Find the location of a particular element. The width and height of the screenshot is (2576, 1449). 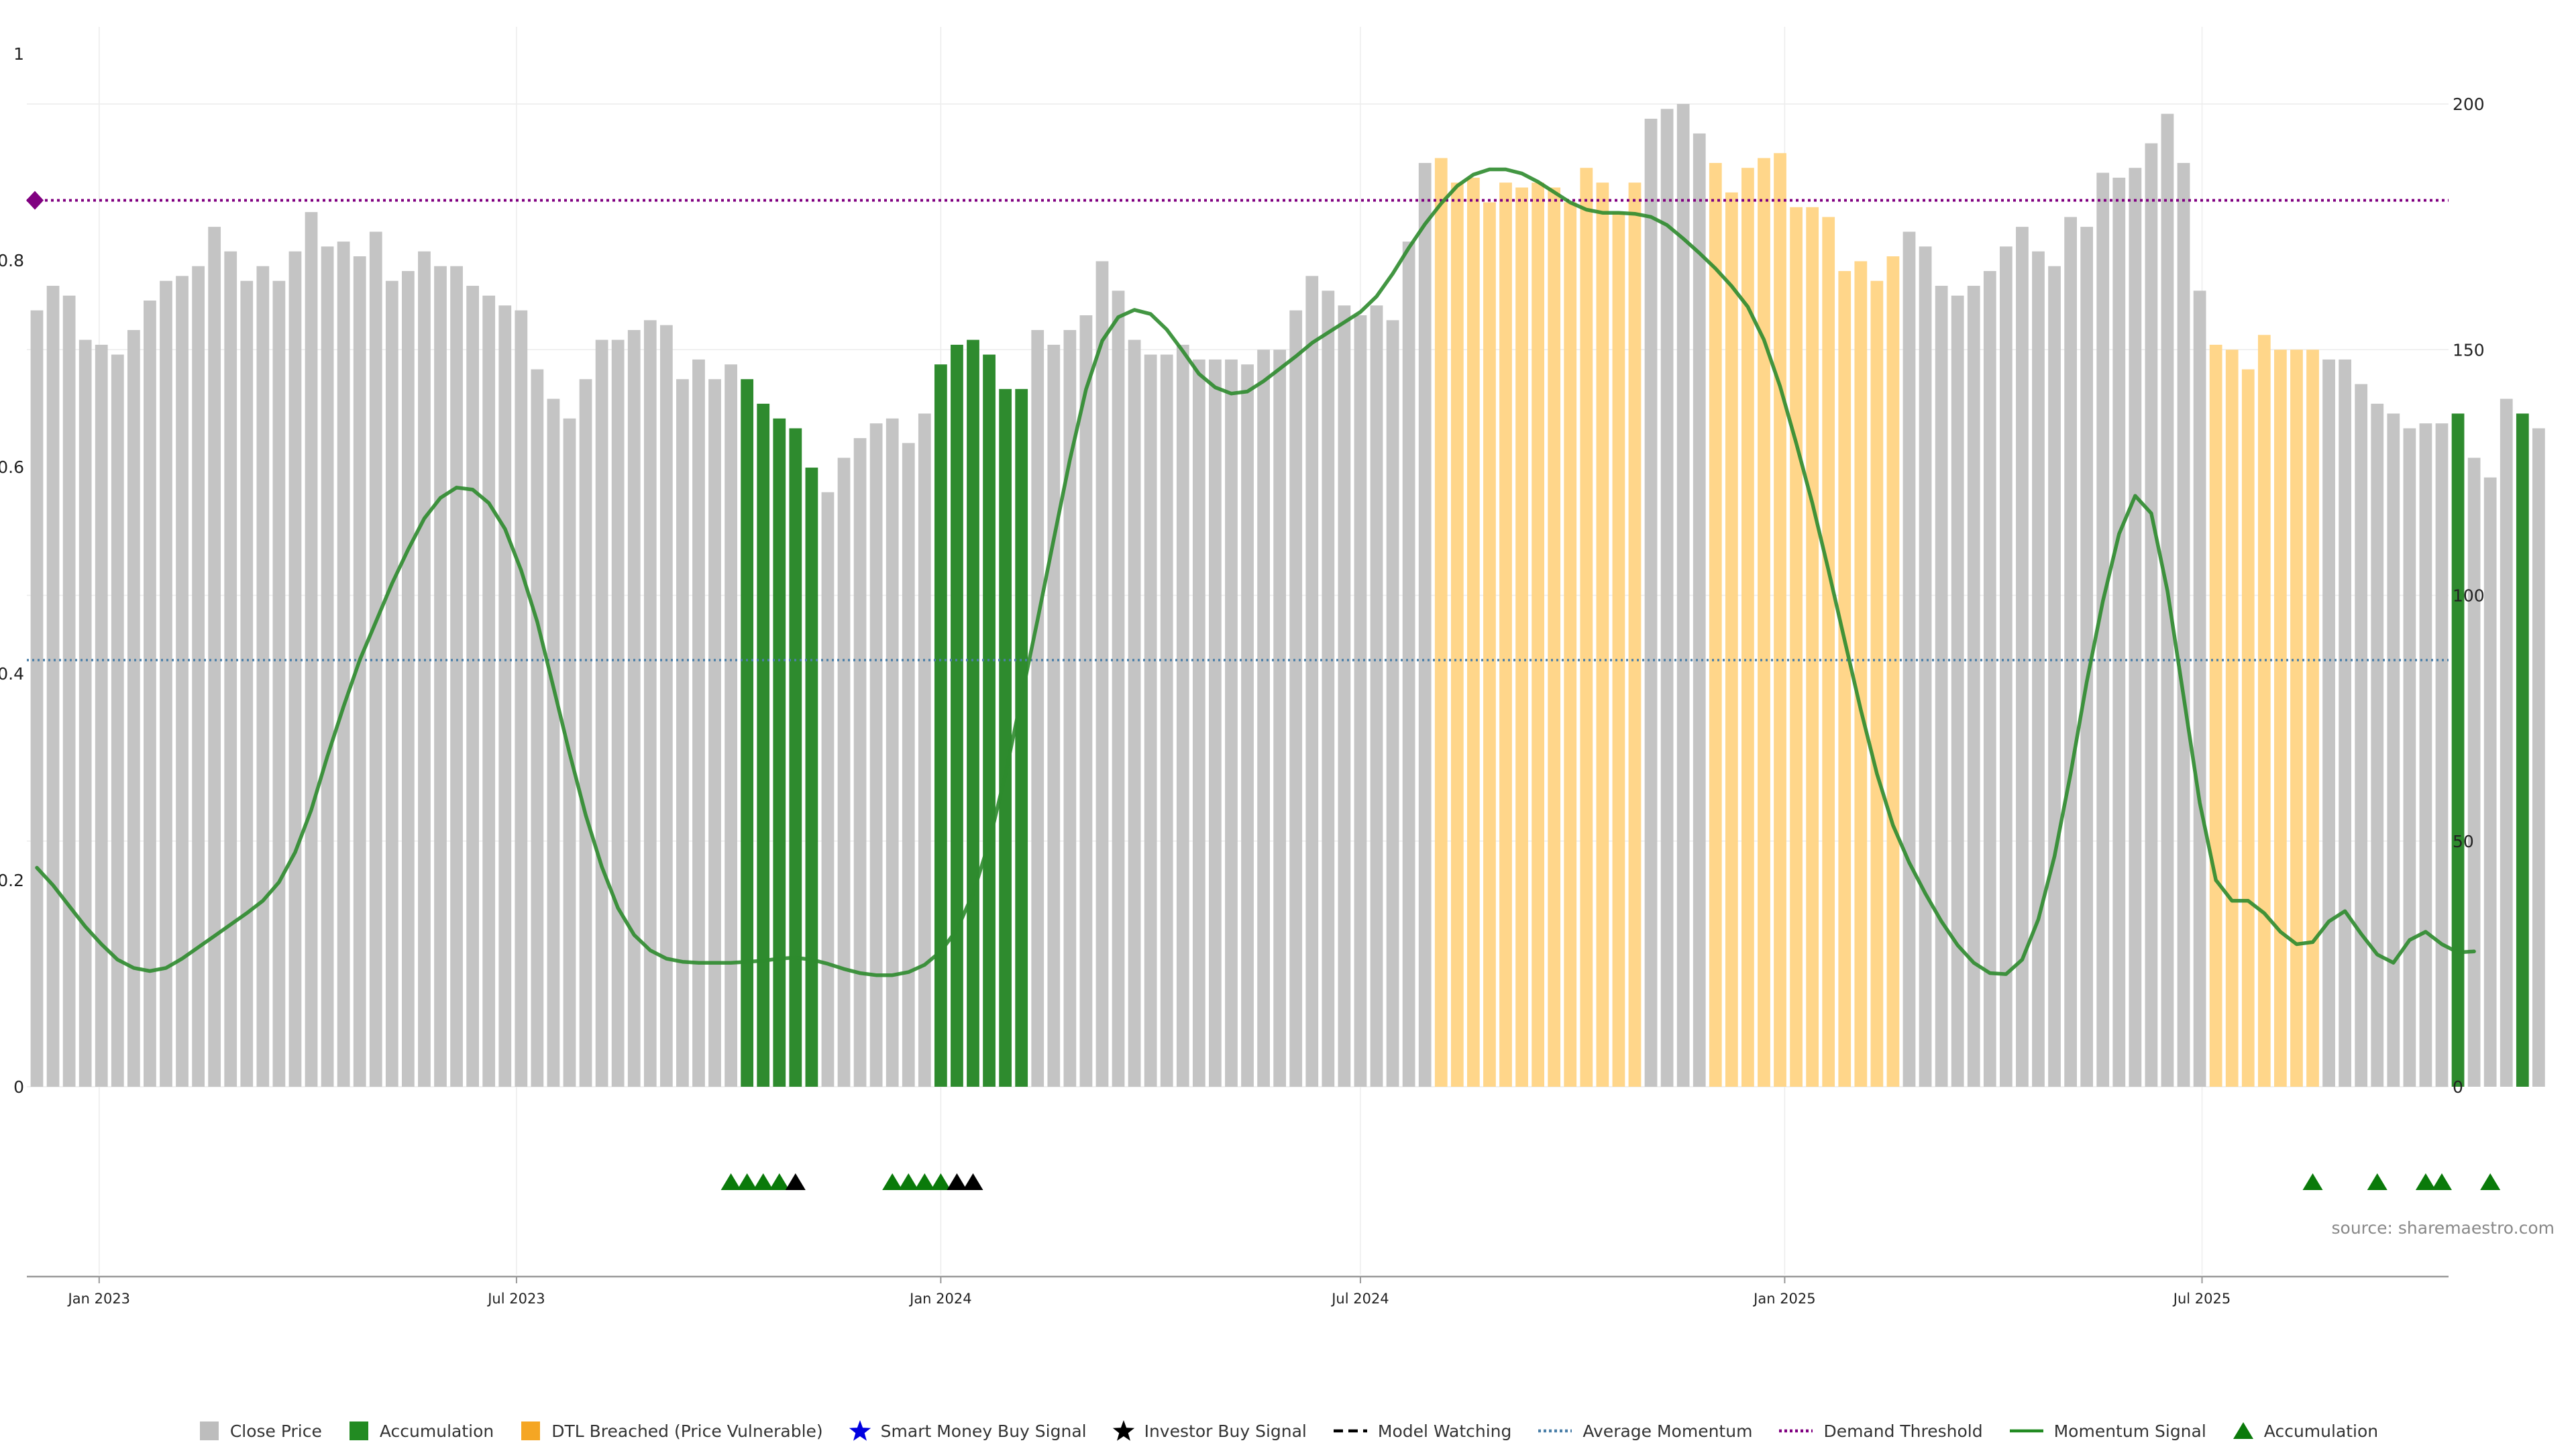

triangle-icon is located at coordinates (2243, 1430).